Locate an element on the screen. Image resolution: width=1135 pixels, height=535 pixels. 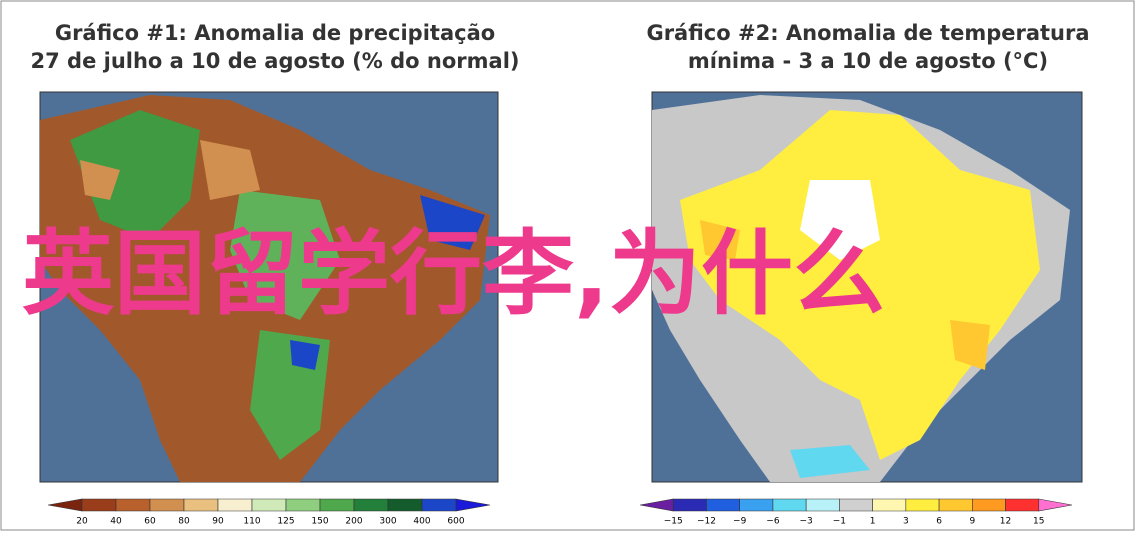
legend-label: 90 is located at coordinates (218, 522).